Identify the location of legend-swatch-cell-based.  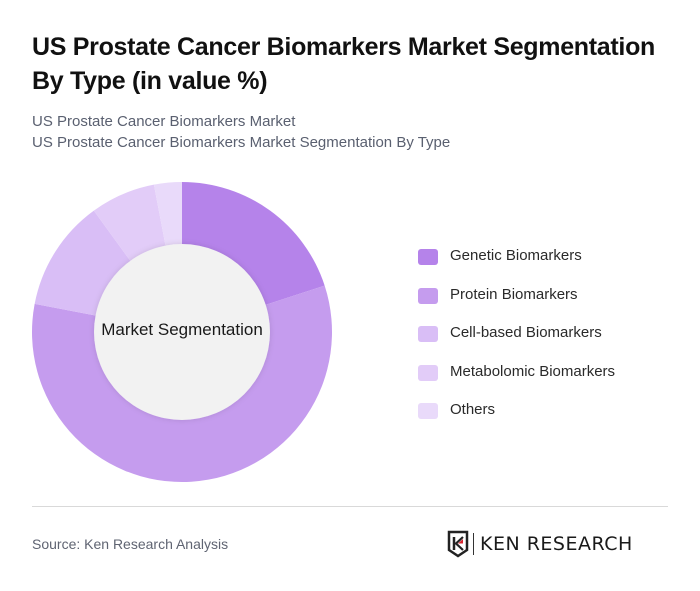
(428, 334).